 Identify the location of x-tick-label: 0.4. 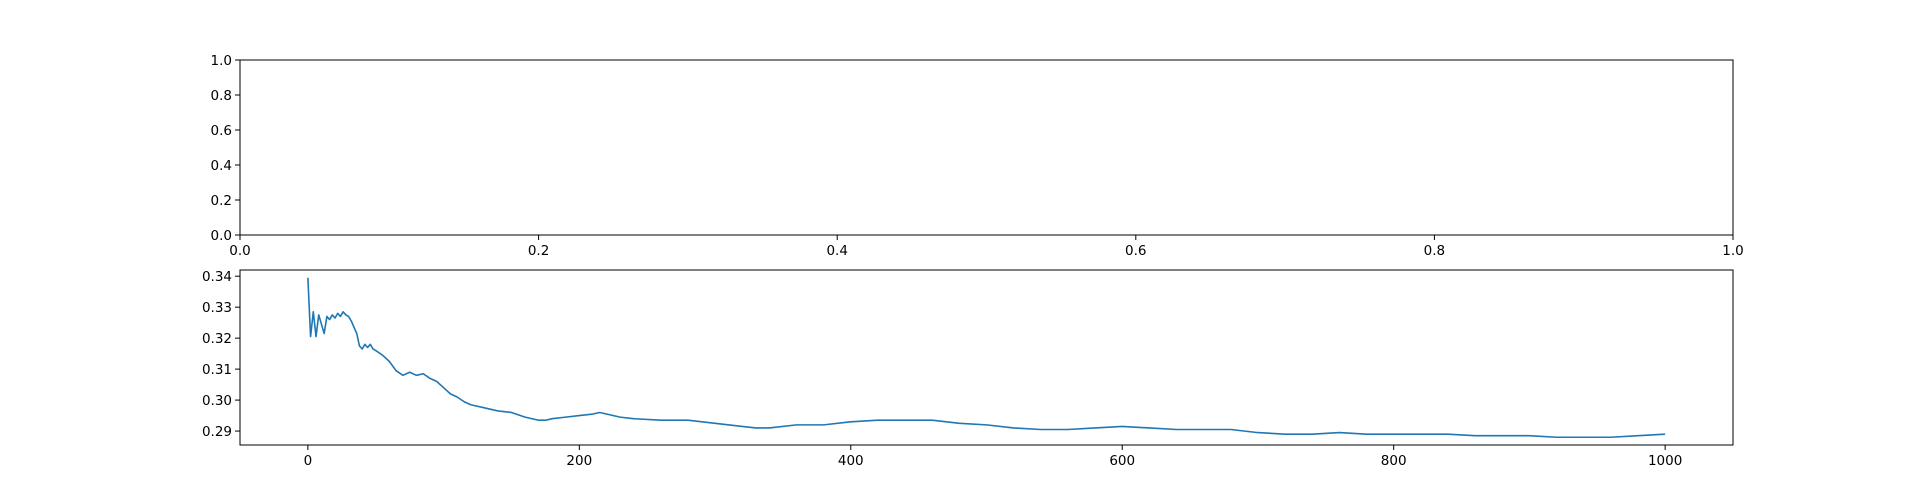
(836, 251).